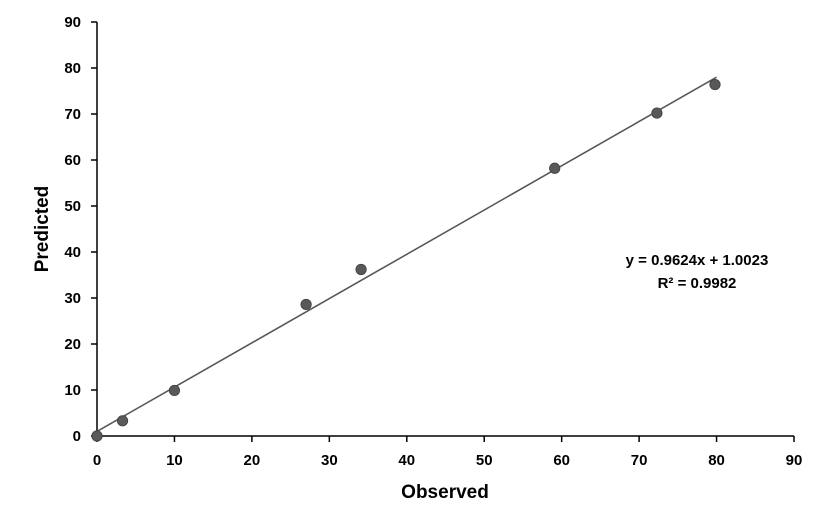  I want to click on x-tick-label: 30, so click(329, 460).